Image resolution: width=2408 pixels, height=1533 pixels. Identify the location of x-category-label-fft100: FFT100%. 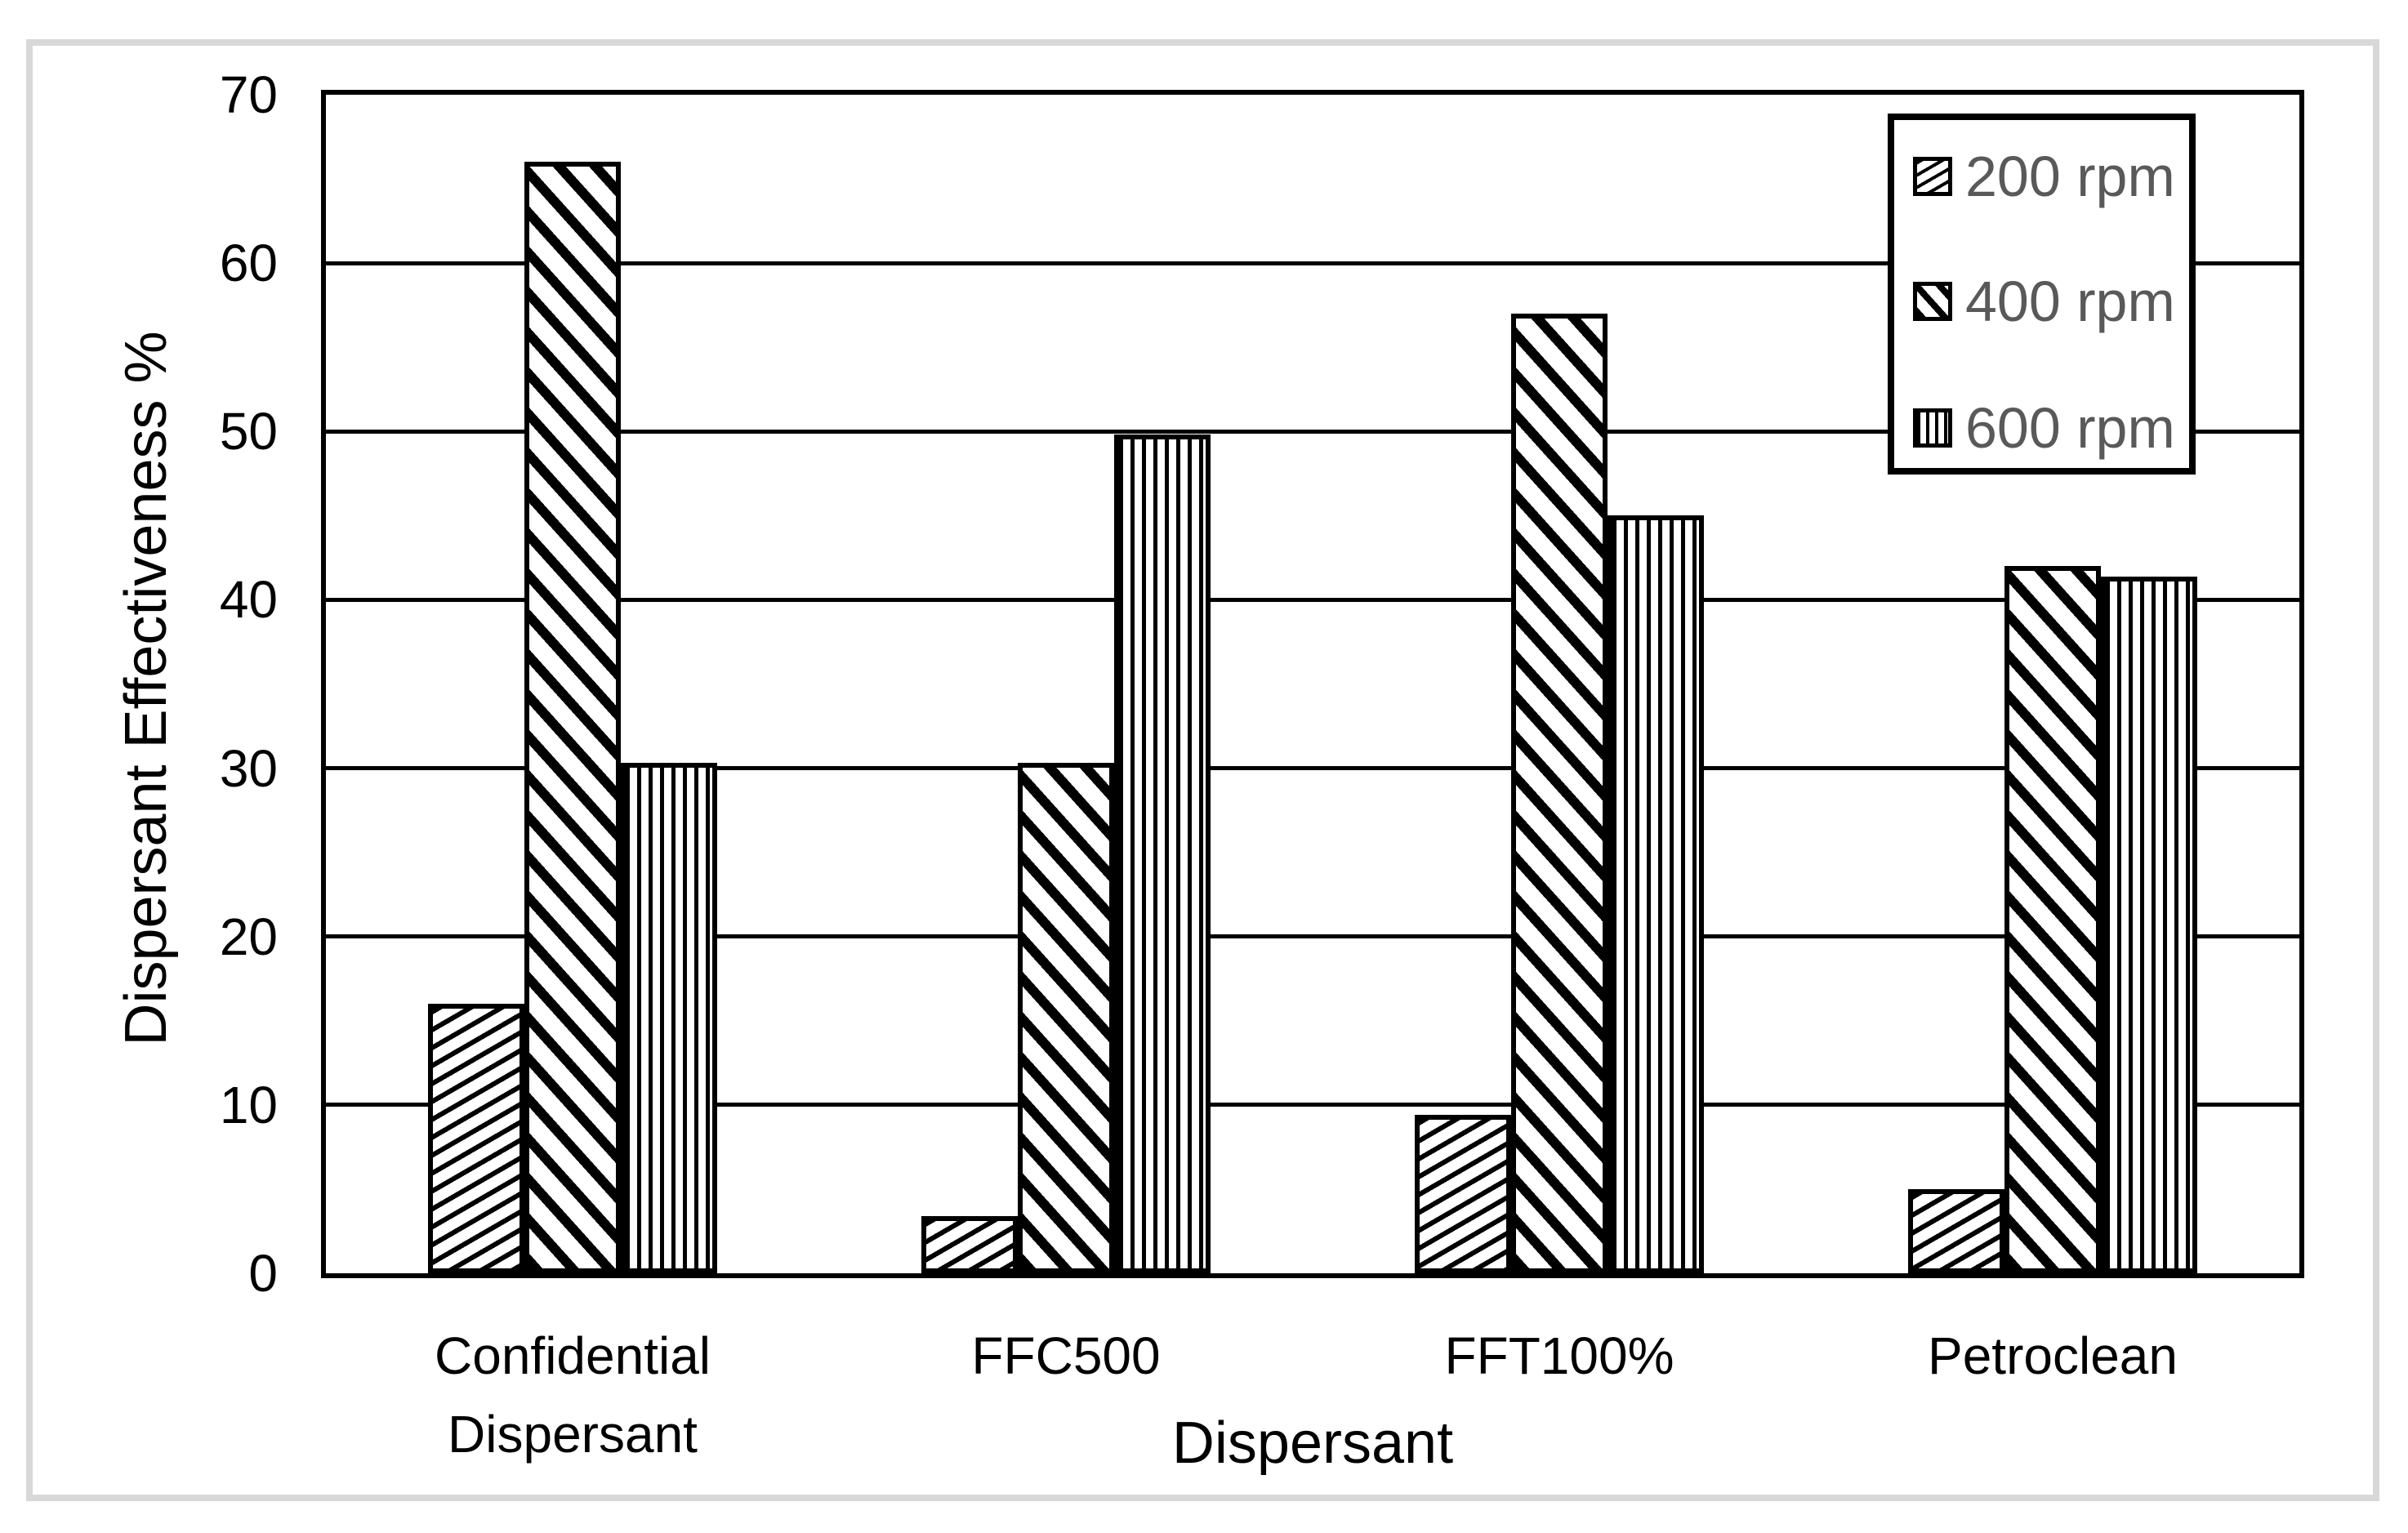
(1559, 1355).